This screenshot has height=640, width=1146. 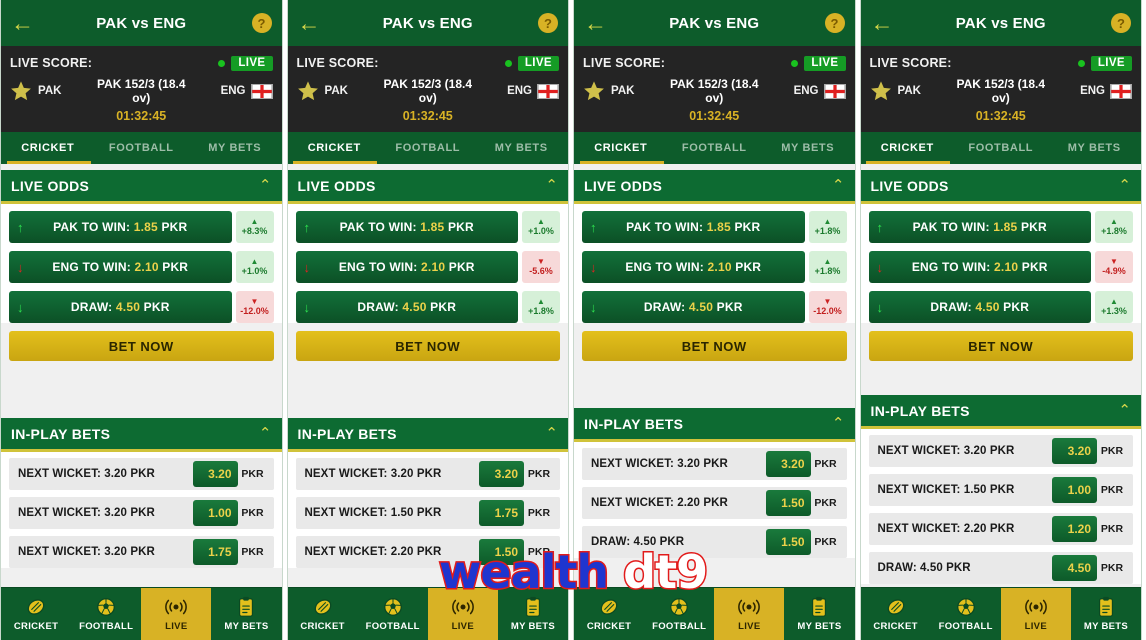 I want to click on in-play-bet-odds: 4.50, so click(x=1074, y=568).